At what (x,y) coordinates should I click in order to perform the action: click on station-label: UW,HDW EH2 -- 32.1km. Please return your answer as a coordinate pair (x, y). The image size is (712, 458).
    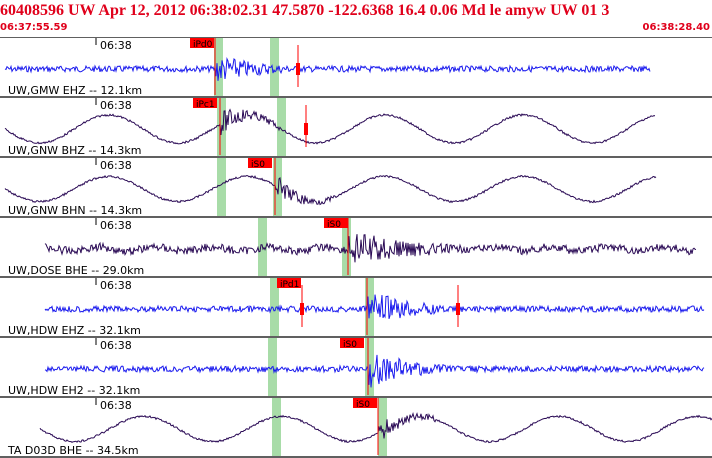
    Looking at the image, I should click on (74, 390).